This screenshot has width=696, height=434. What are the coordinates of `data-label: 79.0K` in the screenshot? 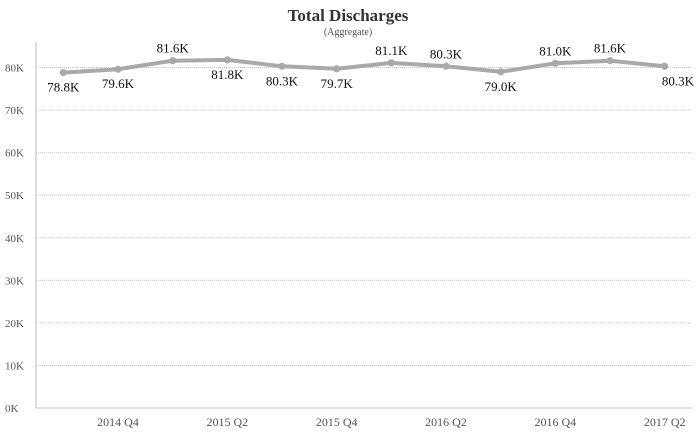 It's located at (501, 86).